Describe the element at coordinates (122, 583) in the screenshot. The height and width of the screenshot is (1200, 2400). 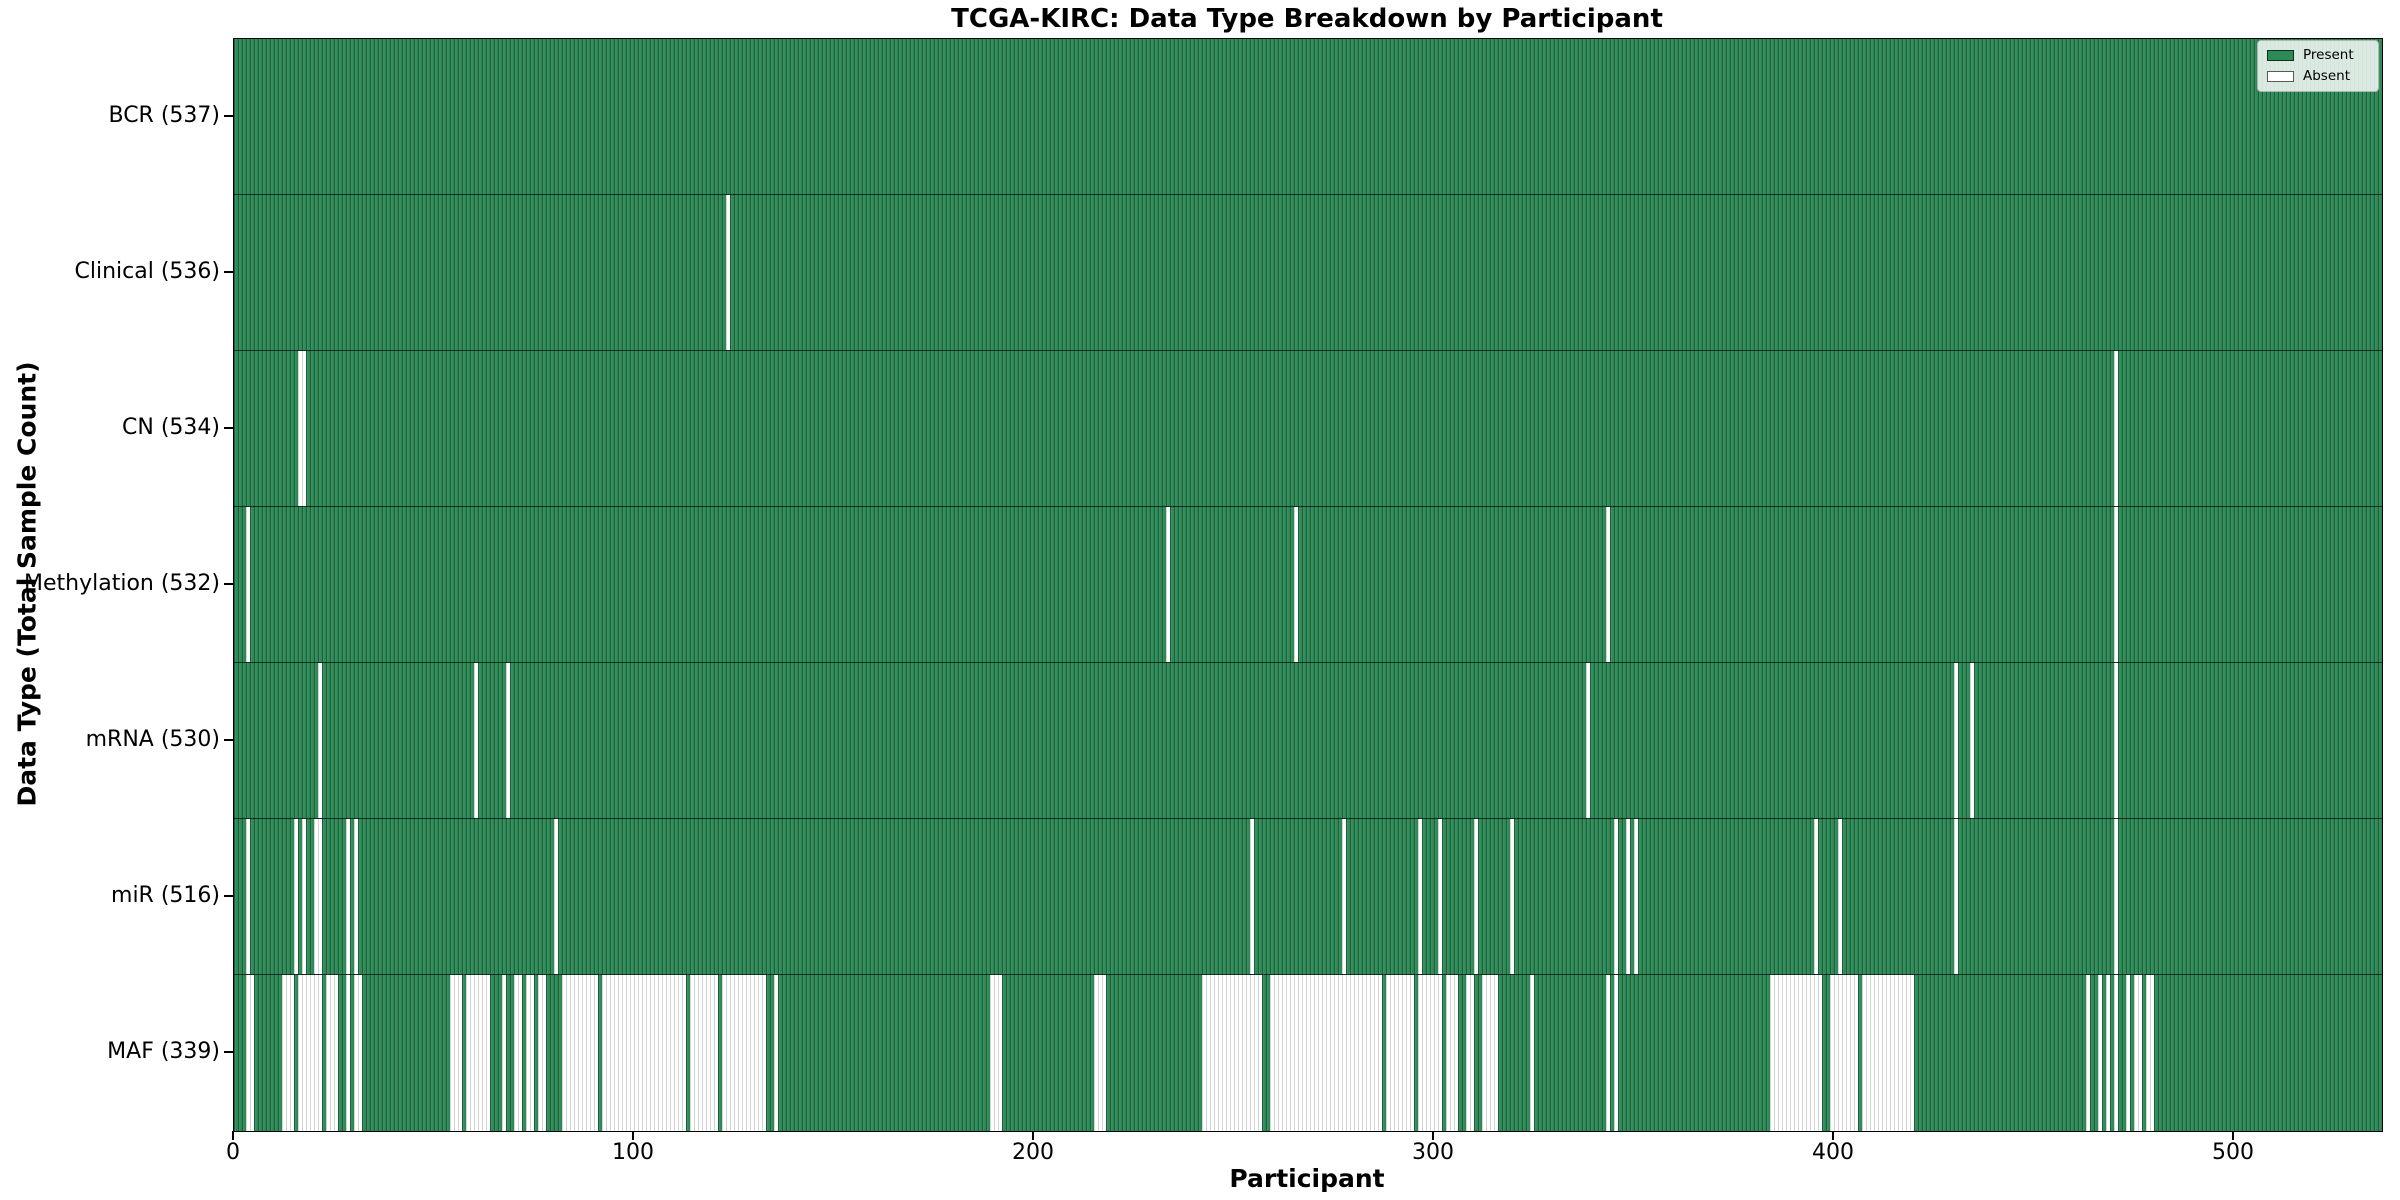
I see `y-tick-label: Methylation (532)` at that location.